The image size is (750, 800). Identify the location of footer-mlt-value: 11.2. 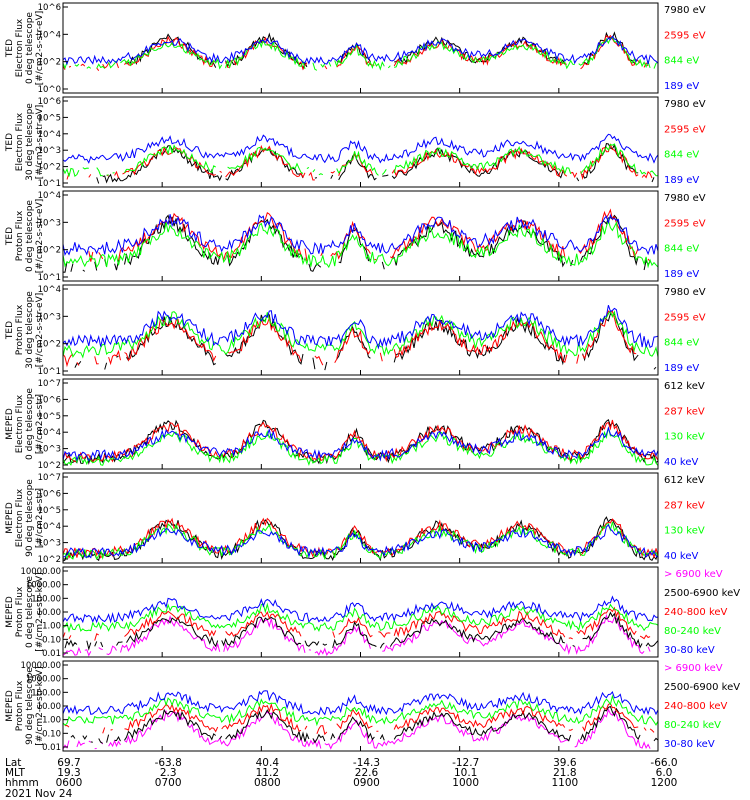
(267, 773).